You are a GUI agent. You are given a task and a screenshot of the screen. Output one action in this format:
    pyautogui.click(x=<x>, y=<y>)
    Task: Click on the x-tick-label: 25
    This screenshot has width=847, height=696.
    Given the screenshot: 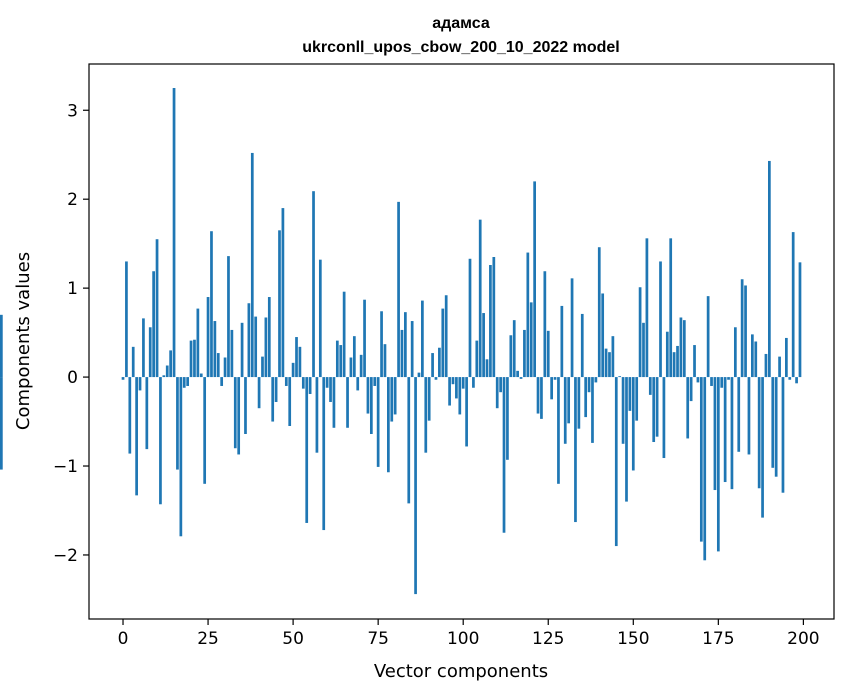 What is the action you would take?
    pyautogui.click(x=208, y=639)
    